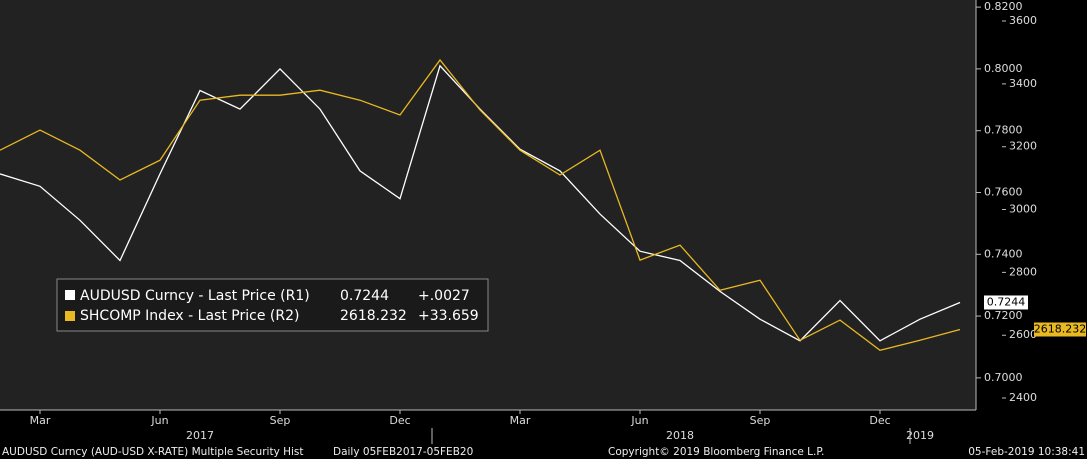 The height and width of the screenshot is (459, 1087). I want to click on y-tick-label: 0.7200, so click(1003, 315).